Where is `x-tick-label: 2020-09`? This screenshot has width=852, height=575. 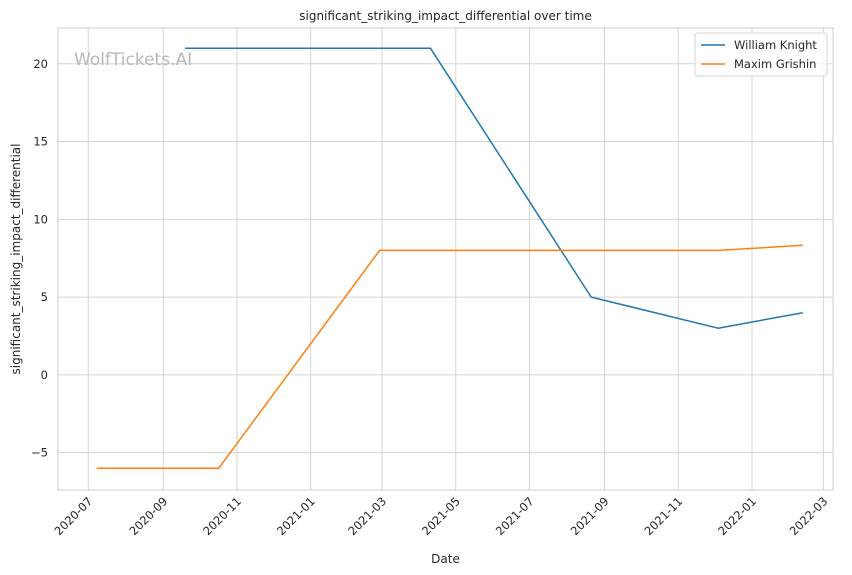
x-tick-label: 2020-09 is located at coordinates (148, 516).